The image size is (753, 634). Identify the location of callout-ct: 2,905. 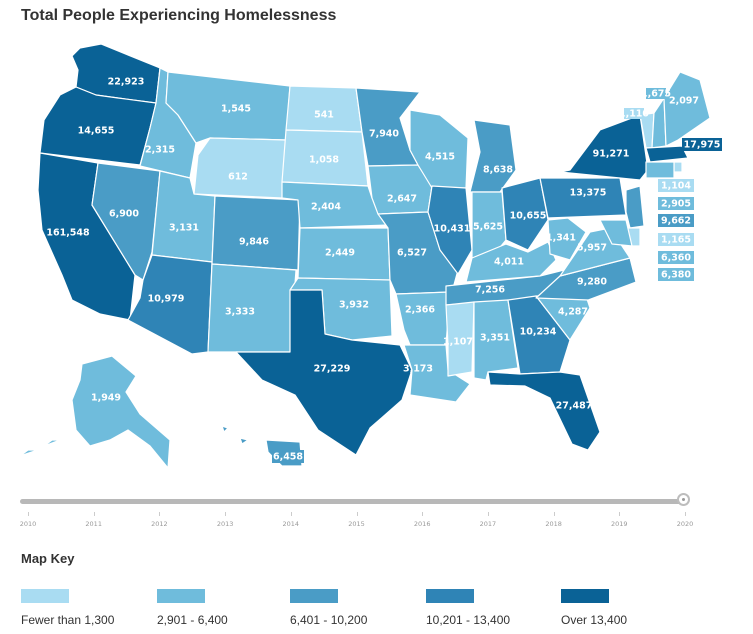
(676, 203).